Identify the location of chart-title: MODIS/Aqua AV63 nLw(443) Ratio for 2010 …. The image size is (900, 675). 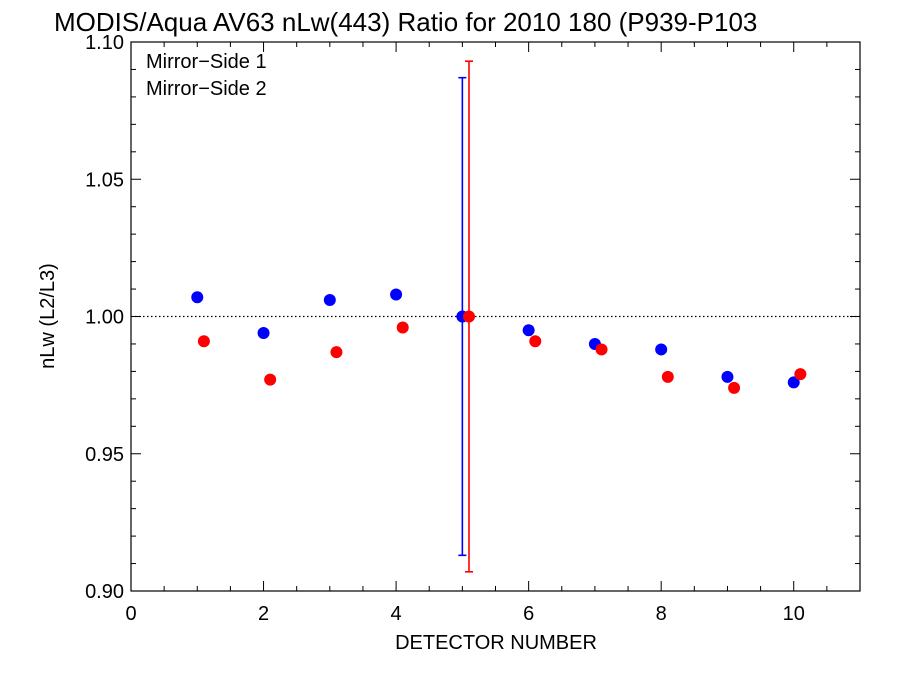
(405, 22).